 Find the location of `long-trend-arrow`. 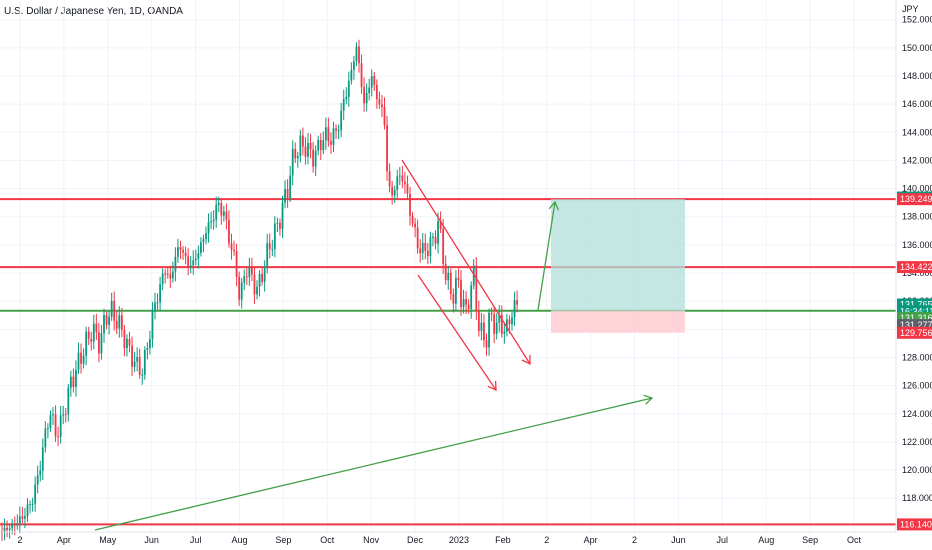

long-trend-arrow is located at coordinates (373, 464).